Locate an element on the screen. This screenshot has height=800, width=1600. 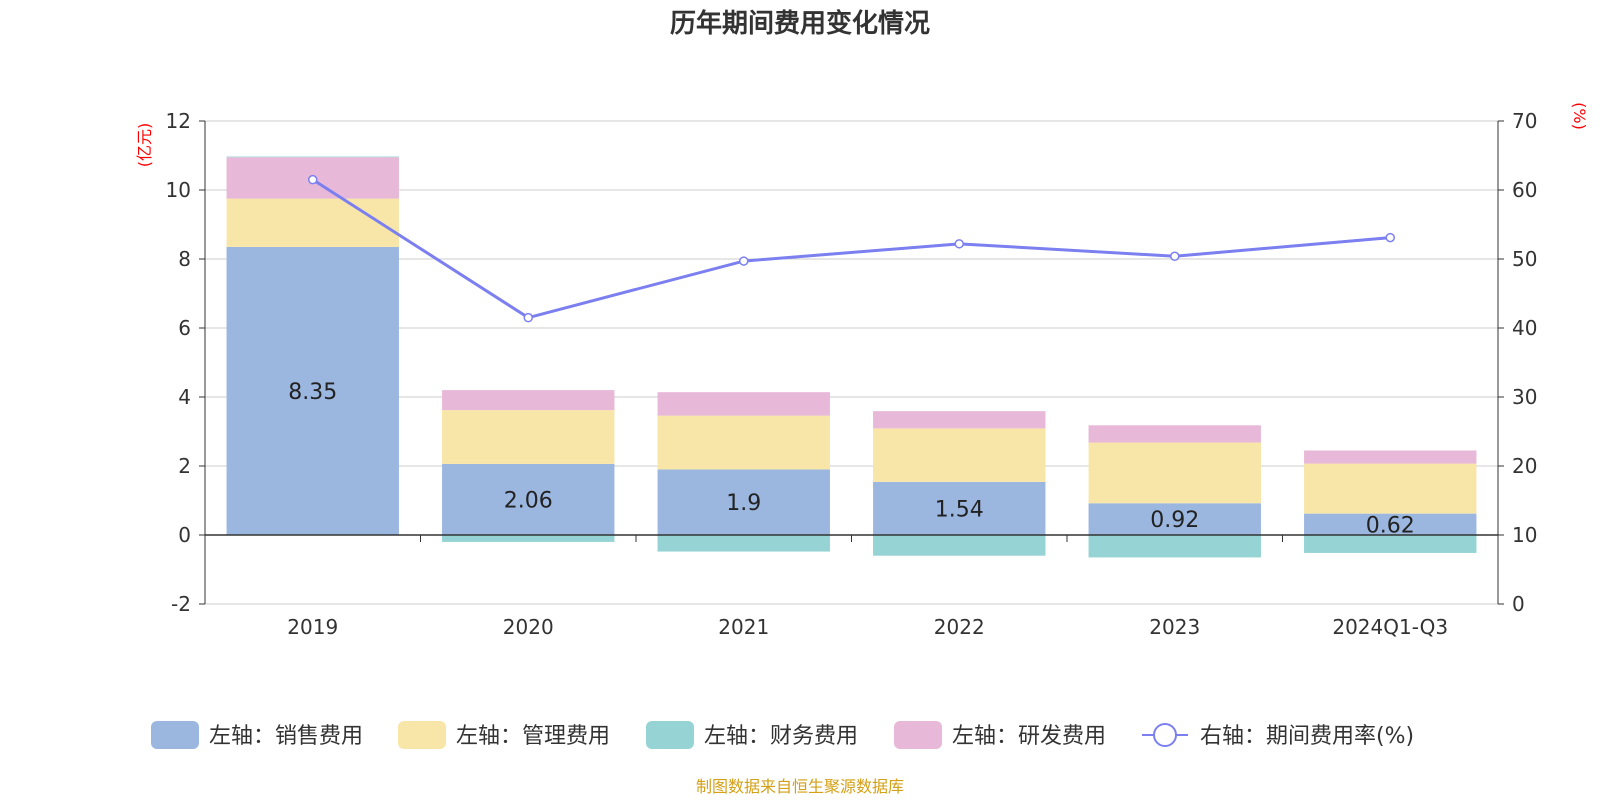
rate-point-2024Q1-Q3 is located at coordinates (1390, 237).